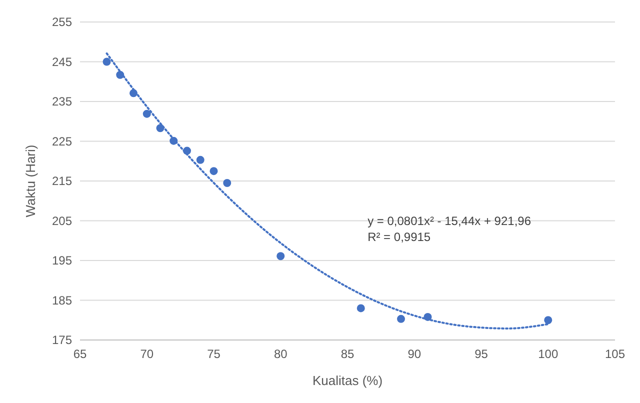 The width and height of the screenshot is (640, 403). What do you see at coordinates (399, 237) in the screenshot?
I see `annotation: R² = 0,9915` at bounding box center [399, 237].